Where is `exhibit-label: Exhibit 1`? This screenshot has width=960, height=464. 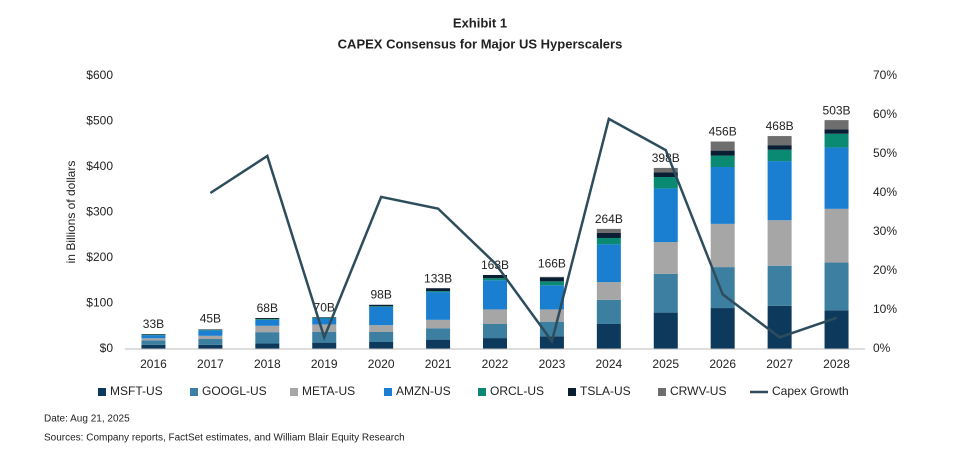
exhibit-label: Exhibit 1 is located at coordinates (480, 22).